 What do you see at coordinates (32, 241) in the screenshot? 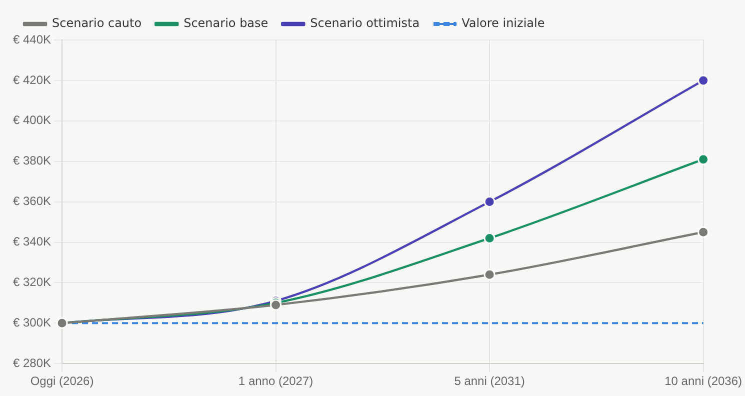
I see `y-tick-label: € 340K` at bounding box center [32, 241].